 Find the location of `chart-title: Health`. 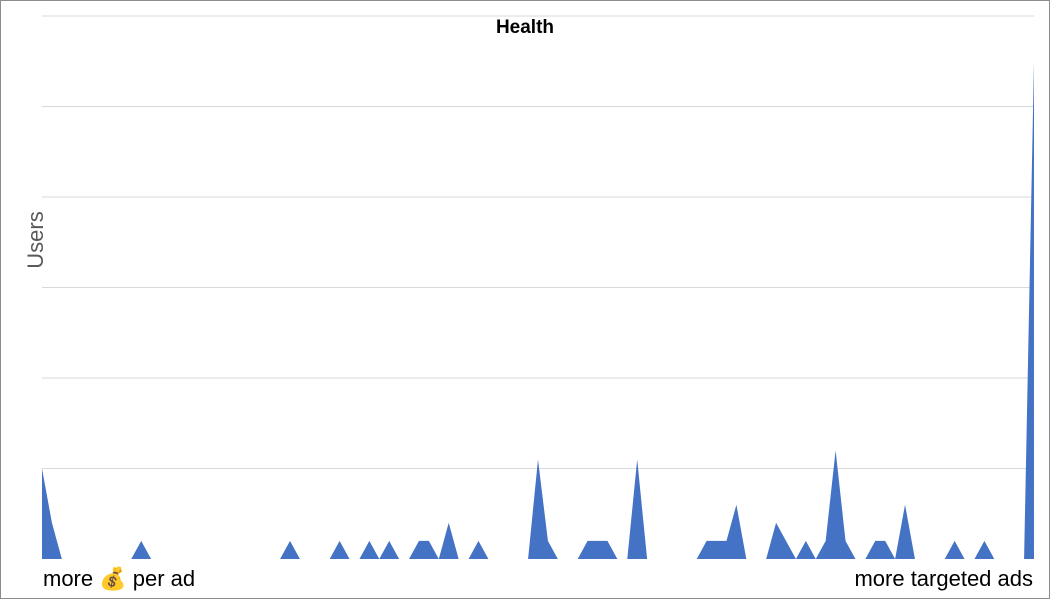

chart-title: Health is located at coordinates (525, 27).